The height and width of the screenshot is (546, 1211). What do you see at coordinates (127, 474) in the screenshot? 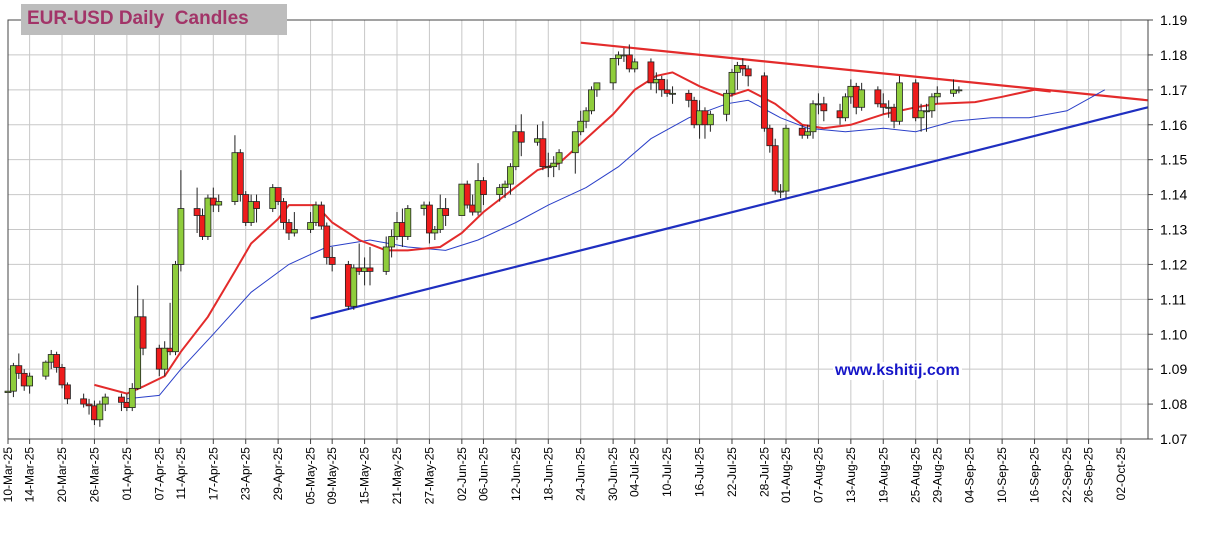
I see `x-tick-label: 01-Apr-25` at bounding box center [127, 474].